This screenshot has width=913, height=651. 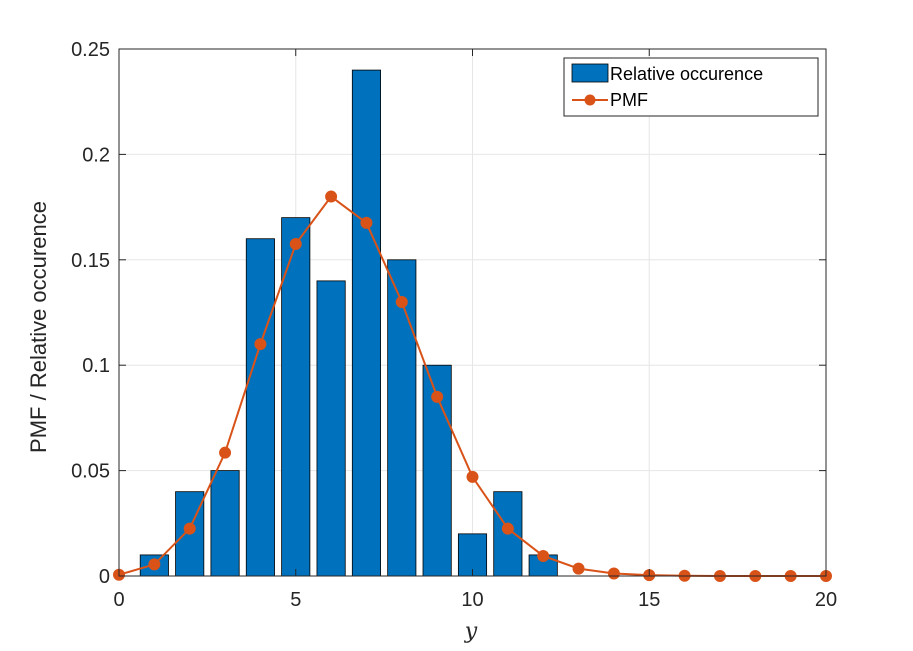 I want to click on y-tick-label: 0.05, so click(x=90, y=472).